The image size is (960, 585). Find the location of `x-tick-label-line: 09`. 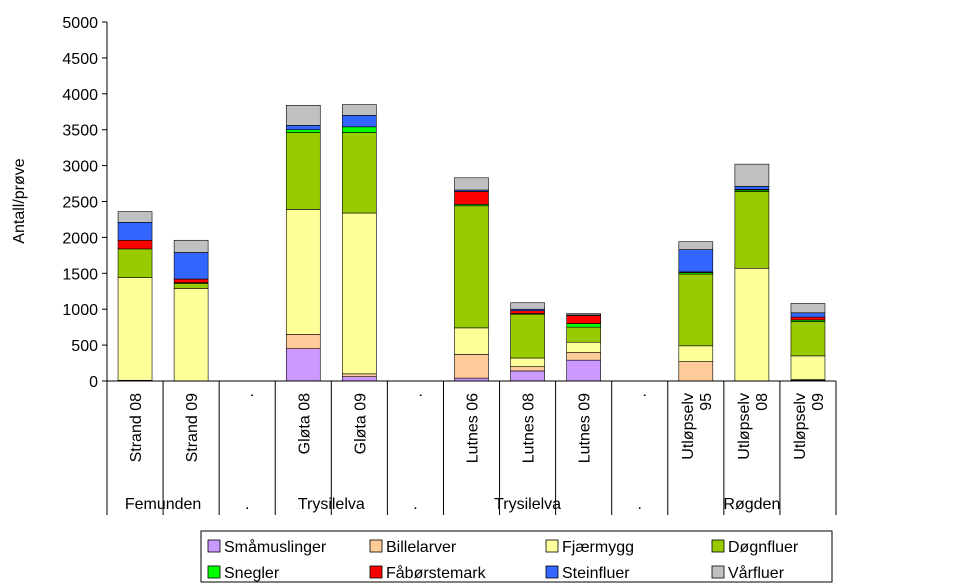

x-tick-label-line: 09 is located at coordinates (818, 402).